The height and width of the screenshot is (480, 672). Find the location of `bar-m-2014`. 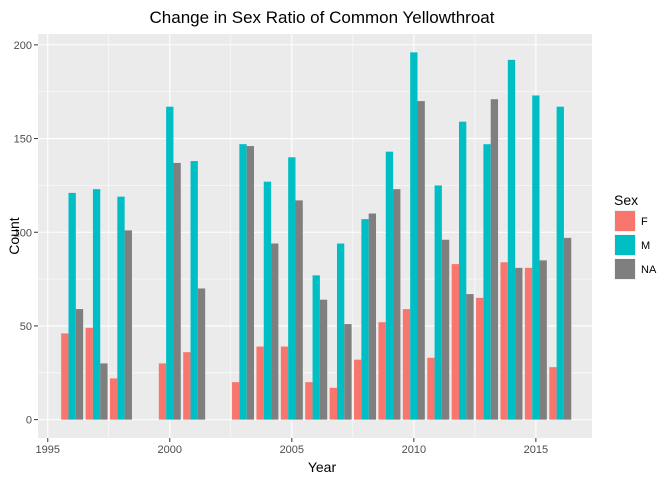

bar-m-2014 is located at coordinates (511, 239).